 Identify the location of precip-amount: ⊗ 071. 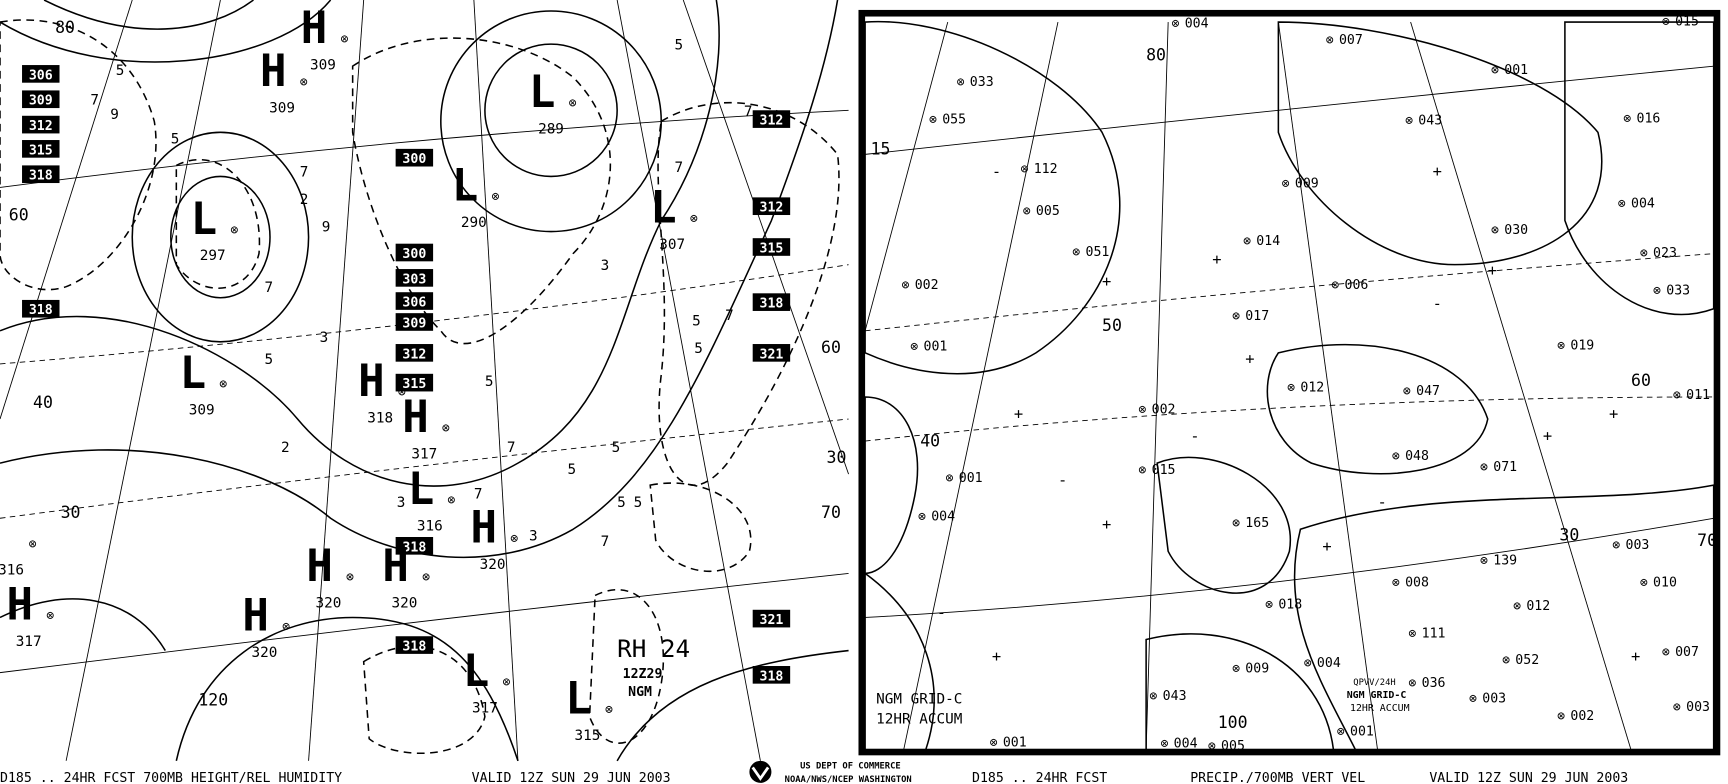
(1498, 467).